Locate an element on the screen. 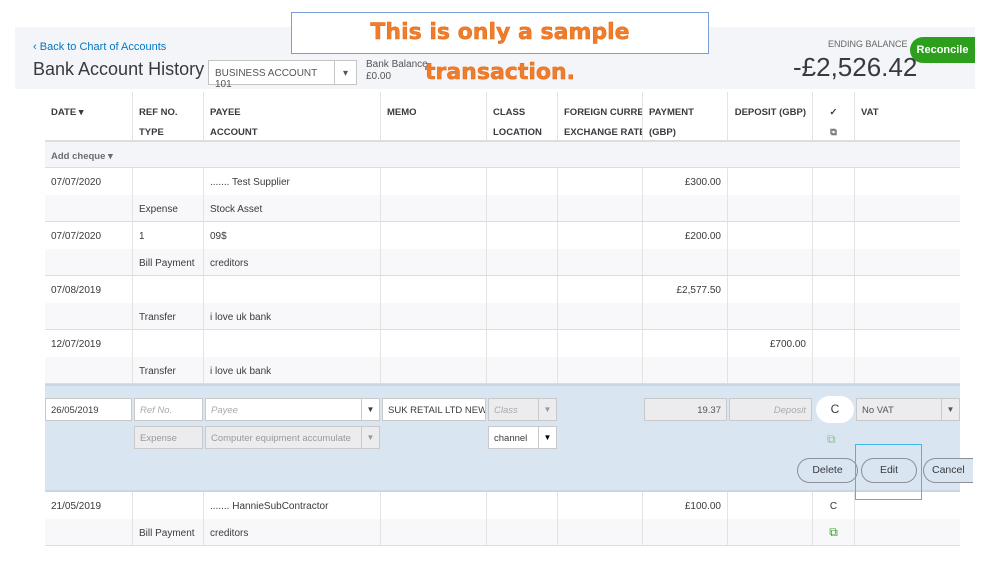 The image size is (999, 562). focus-highlight is located at coordinates (888, 472).